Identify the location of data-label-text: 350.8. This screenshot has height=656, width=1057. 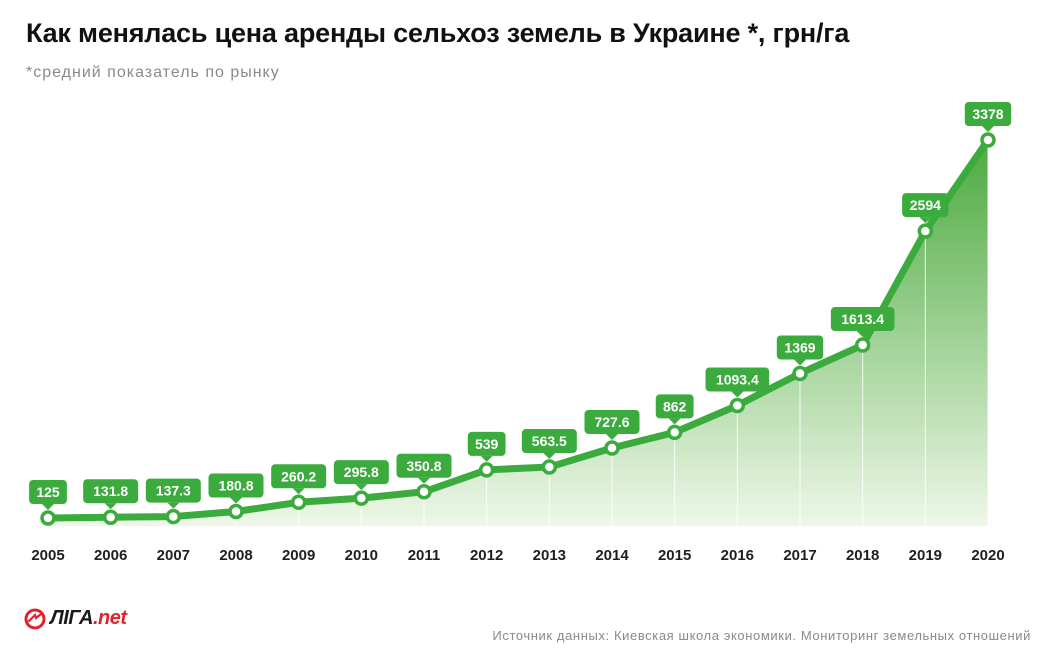
(423, 466).